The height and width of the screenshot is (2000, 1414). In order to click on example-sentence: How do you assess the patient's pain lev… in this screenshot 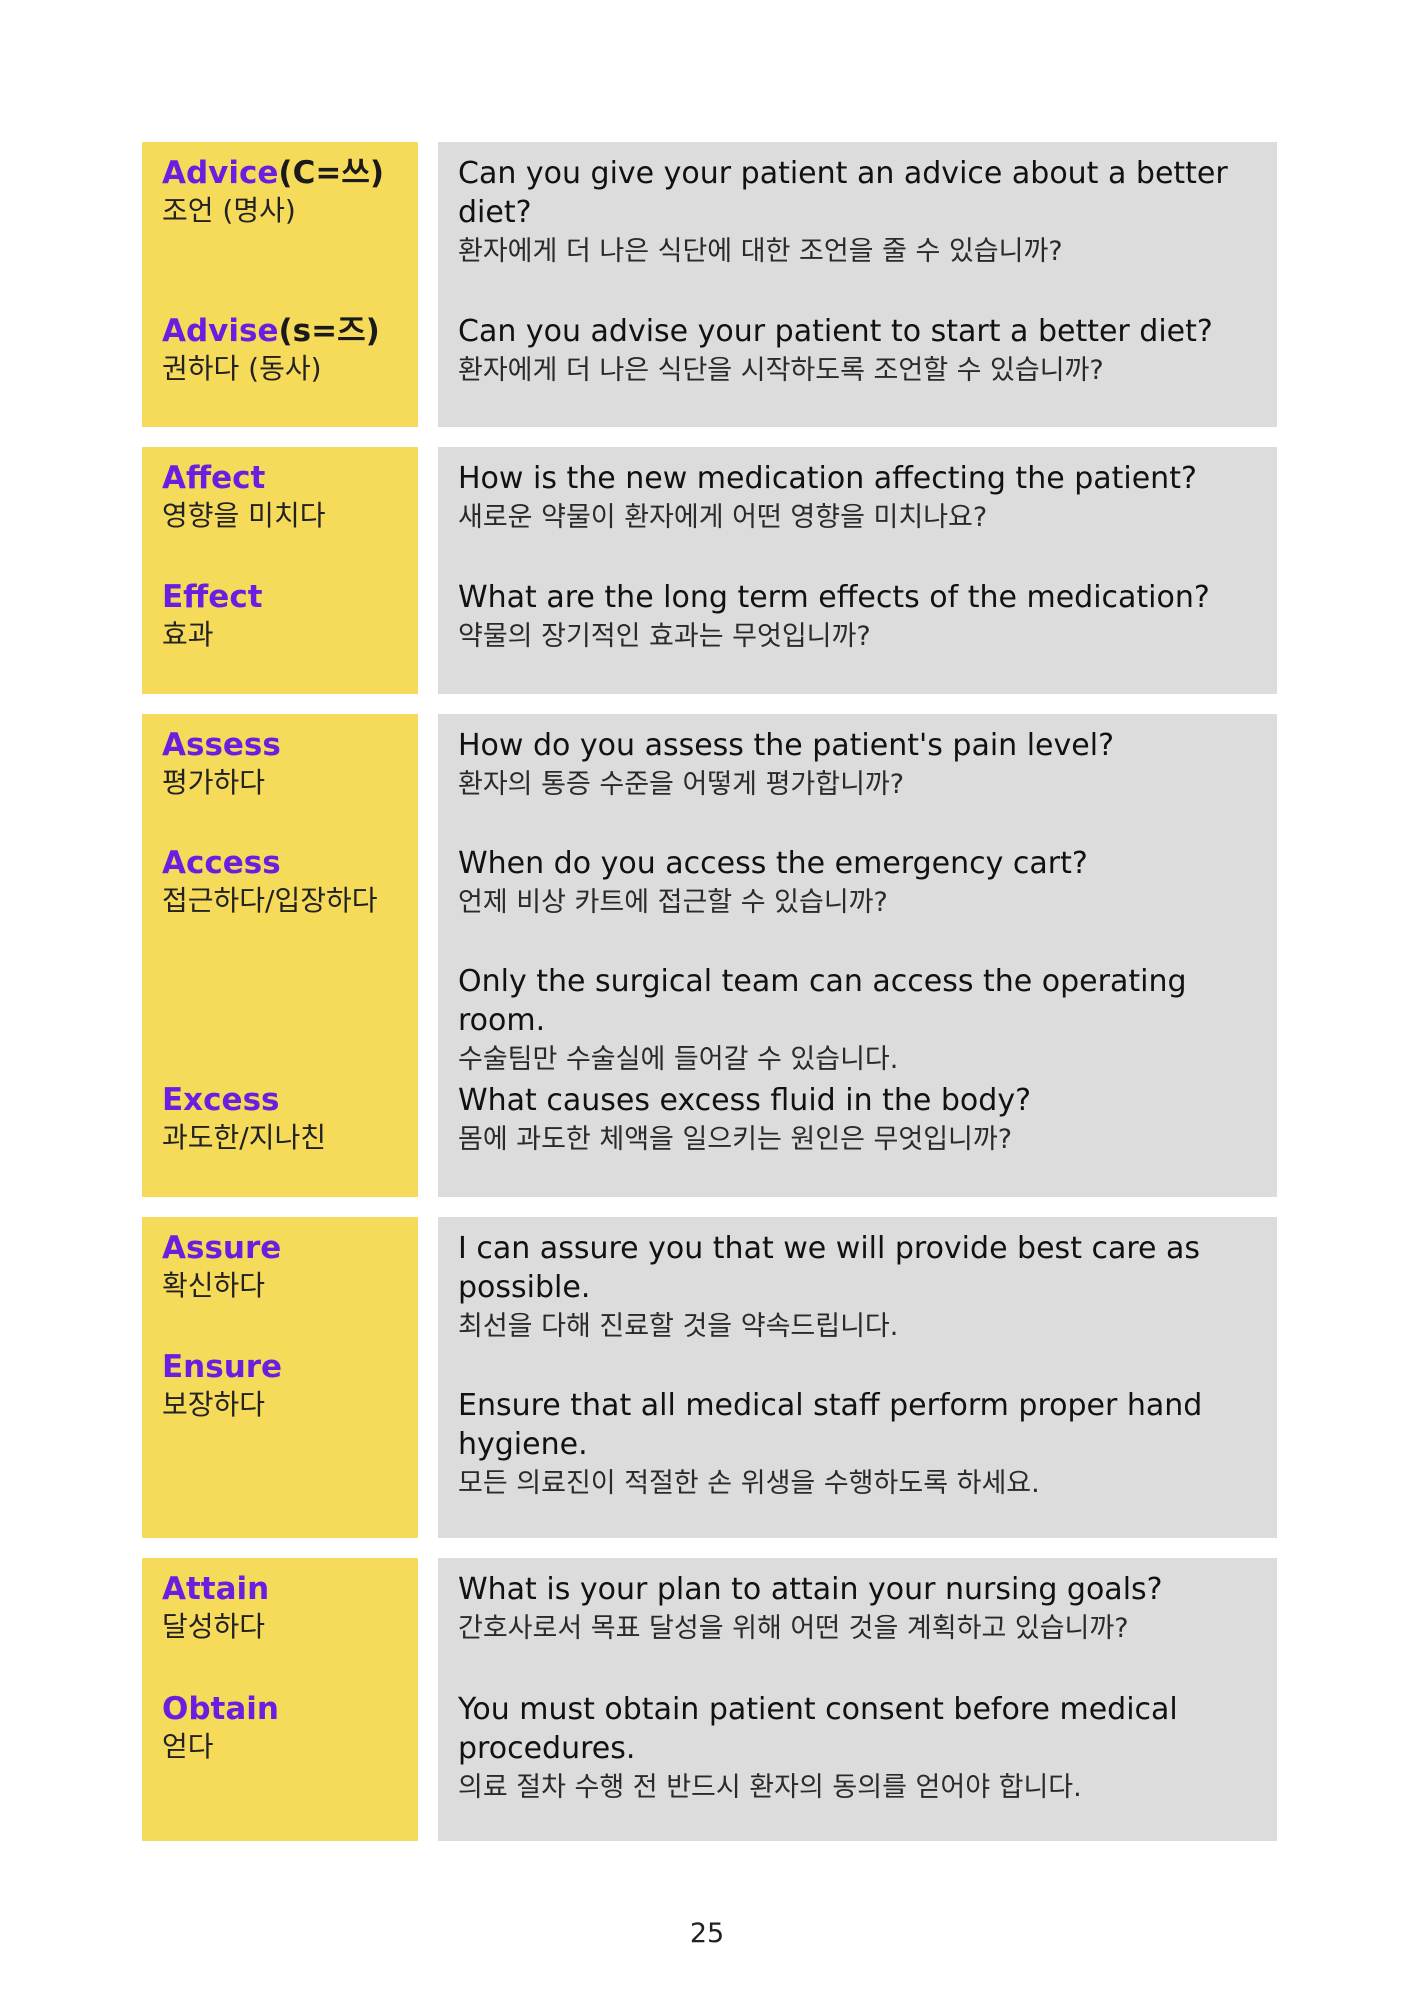, I will do `click(786, 745)`.